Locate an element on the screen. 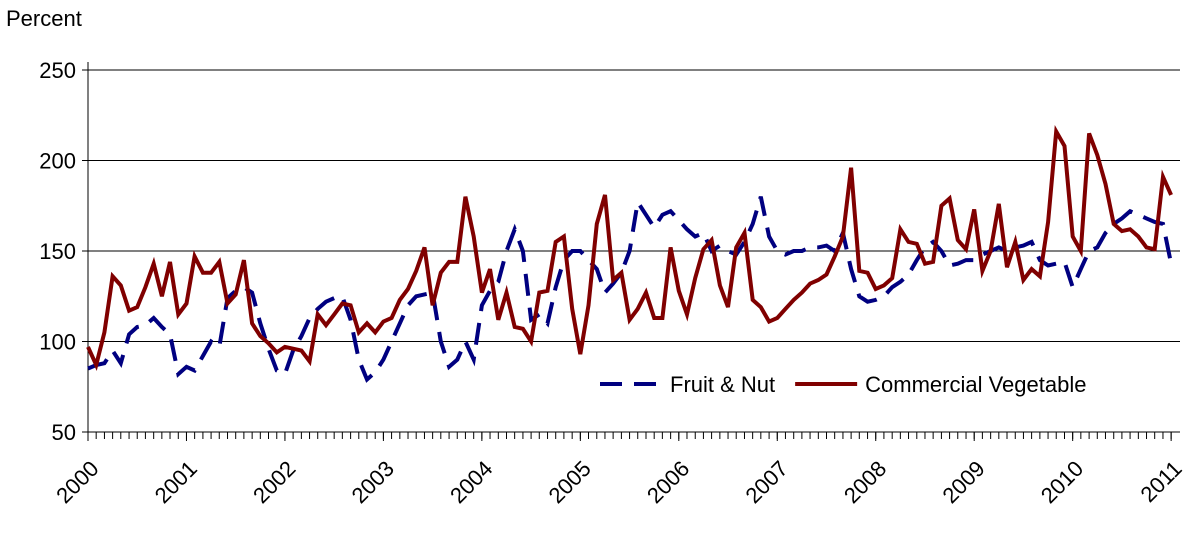  x-tick-label: 2008 is located at coordinates (865, 482).